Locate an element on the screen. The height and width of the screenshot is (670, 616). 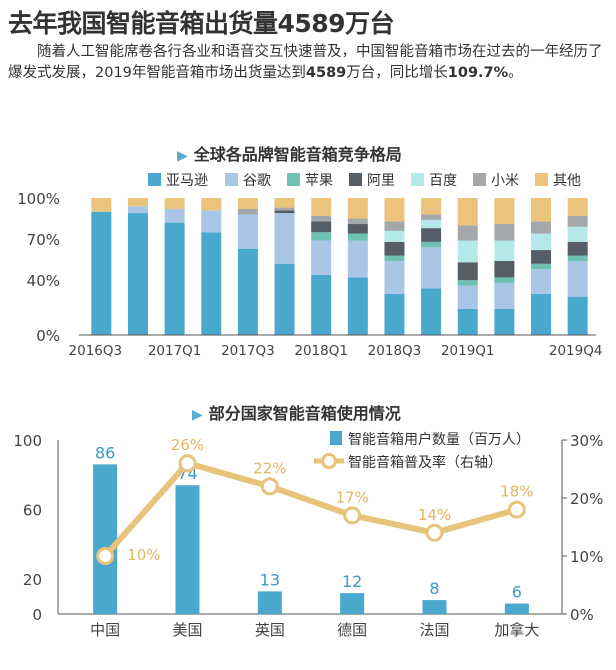
user-bar-label: 86 is located at coordinates (105, 452).